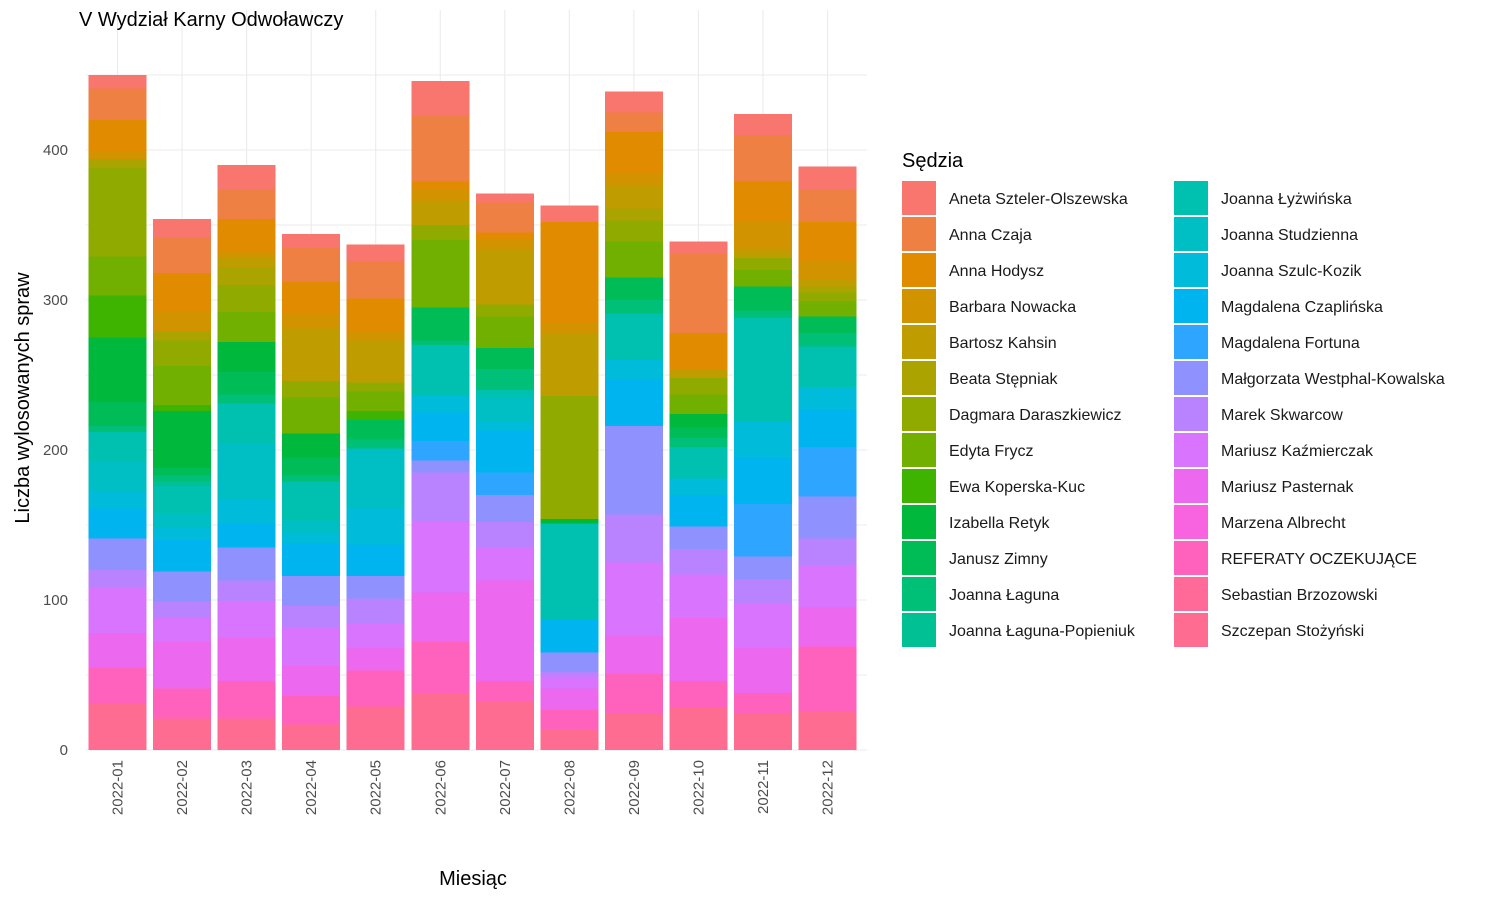  I want to click on x-tick-label: 2022-08, so click(569, 787).